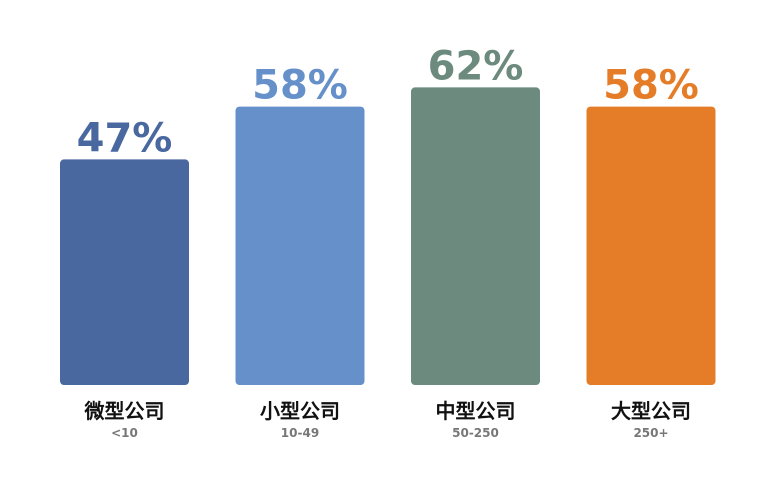  I want to click on value-label: 47%, so click(125, 138).